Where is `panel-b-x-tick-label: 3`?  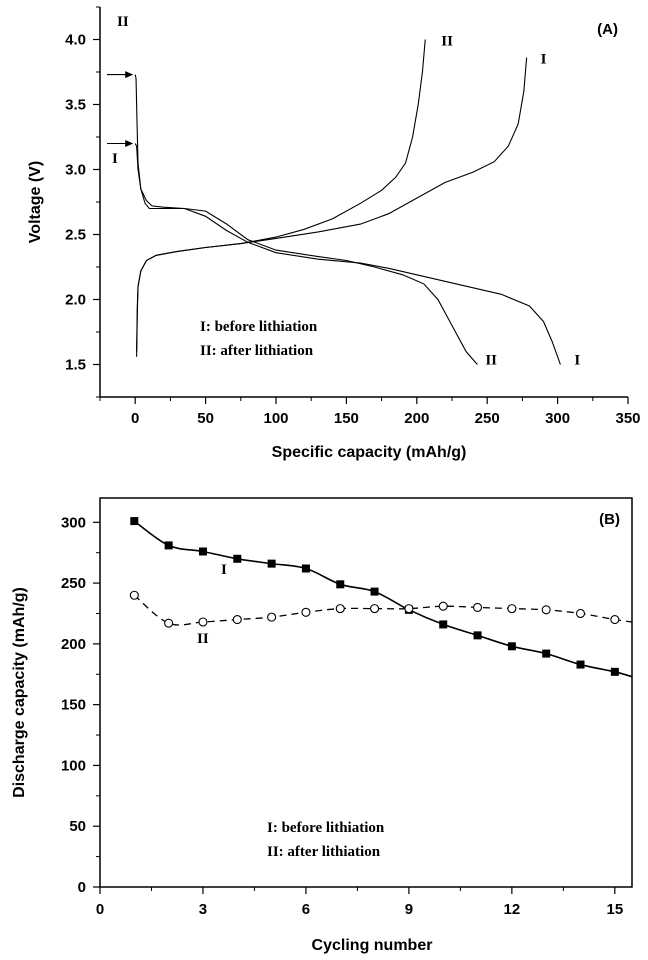
panel-b-x-tick-label: 3 is located at coordinates (203, 909).